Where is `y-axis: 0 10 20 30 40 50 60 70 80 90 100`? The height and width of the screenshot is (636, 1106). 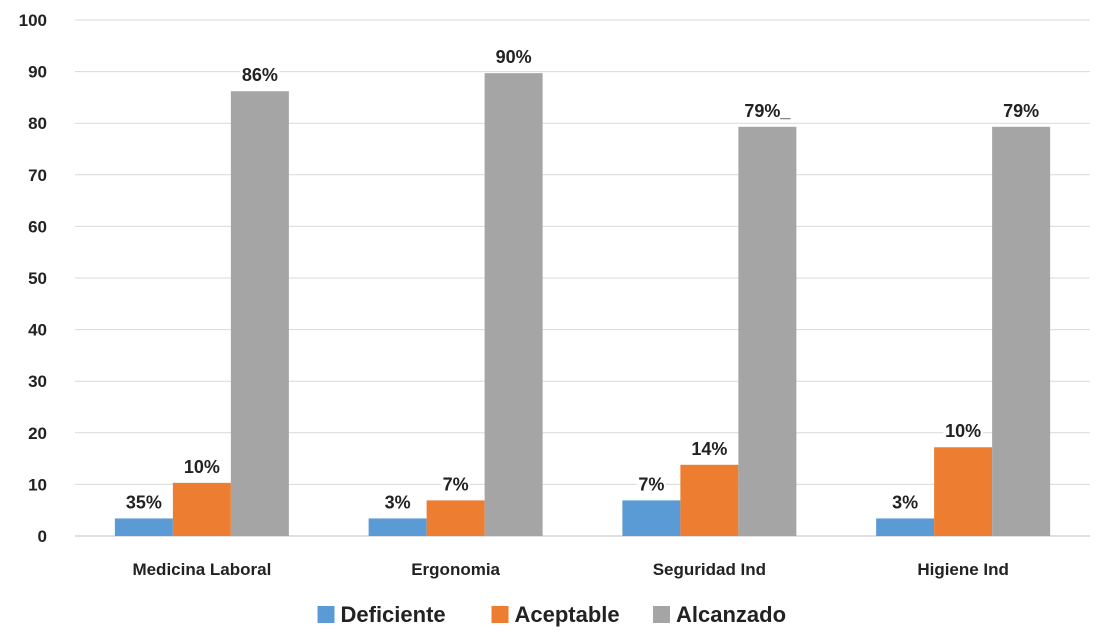
y-axis: 0 10 20 30 40 50 60 70 80 90 100 is located at coordinates (33, 278).